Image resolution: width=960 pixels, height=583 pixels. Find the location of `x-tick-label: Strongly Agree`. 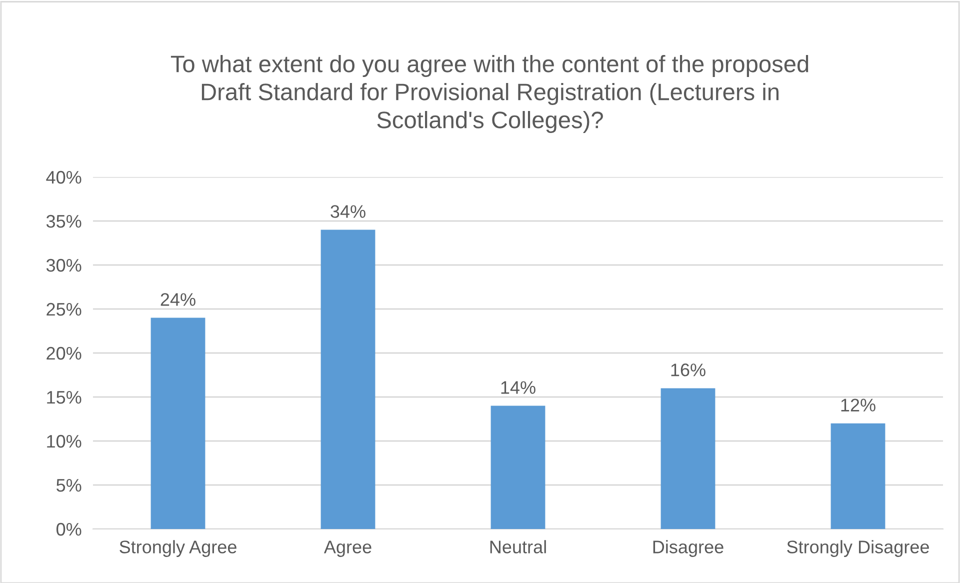

x-tick-label: Strongly Agree is located at coordinates (178, 548).